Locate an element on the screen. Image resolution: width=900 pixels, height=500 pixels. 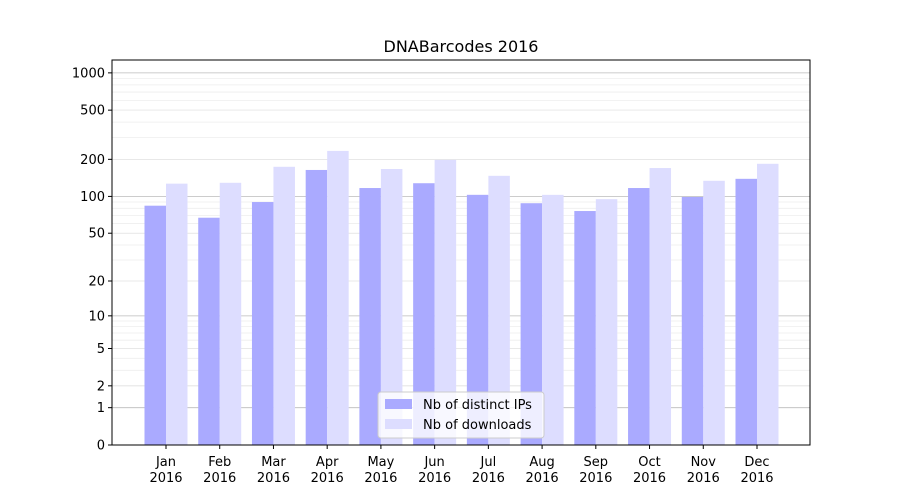
y-tick-label: 200 is located at coordinates (92, 160).